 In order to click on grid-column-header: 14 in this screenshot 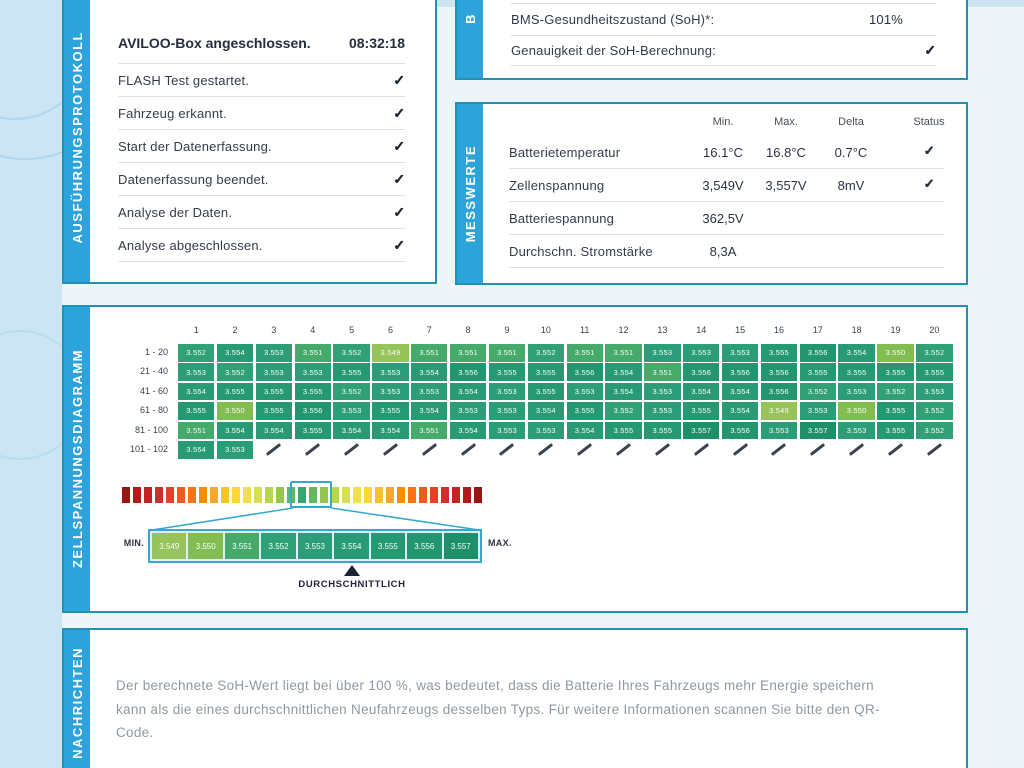, I will do `click(701, 330)`.